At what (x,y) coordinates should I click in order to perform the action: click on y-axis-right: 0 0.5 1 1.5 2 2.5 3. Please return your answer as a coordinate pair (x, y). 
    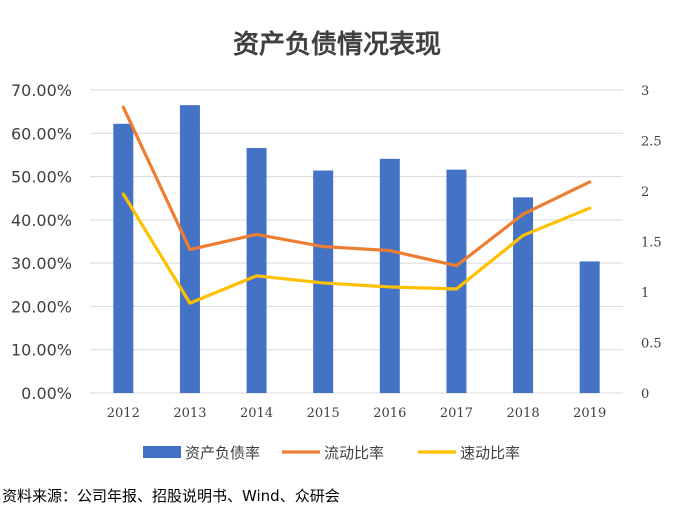
    Looking at the image, I should click on (651, 243).